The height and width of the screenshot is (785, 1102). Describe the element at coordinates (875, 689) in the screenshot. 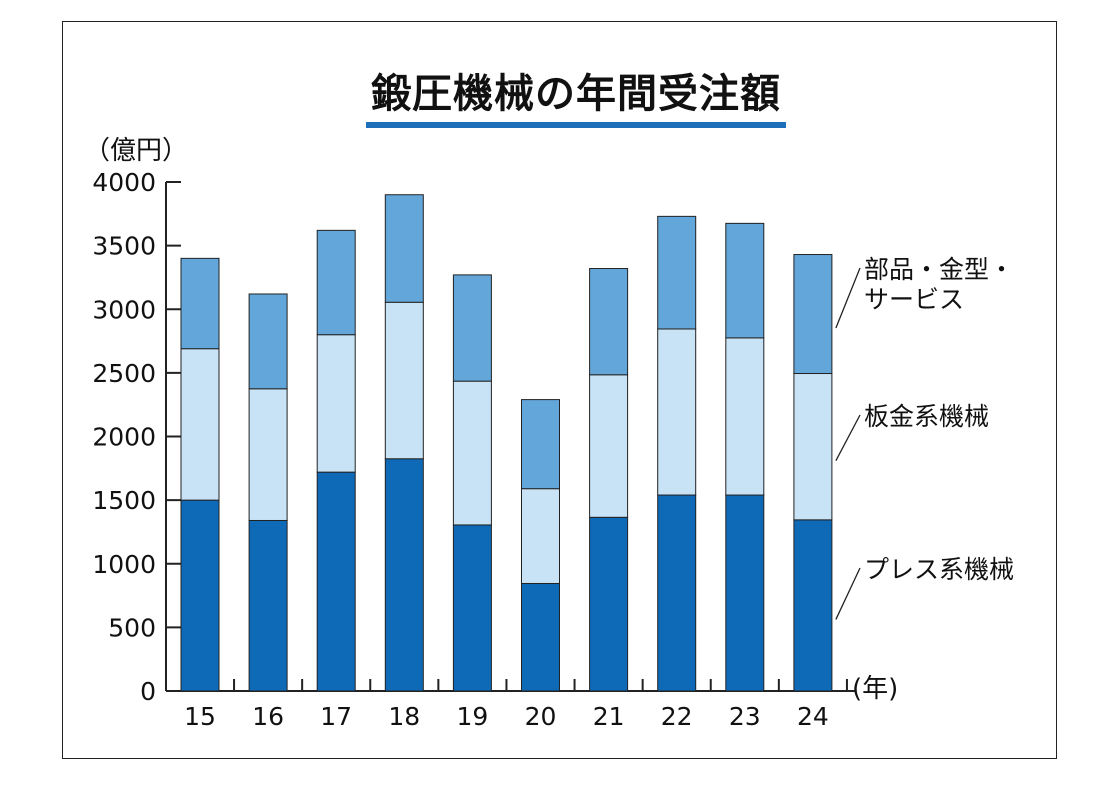

I see `x-axis-unit: (年)` at that location.